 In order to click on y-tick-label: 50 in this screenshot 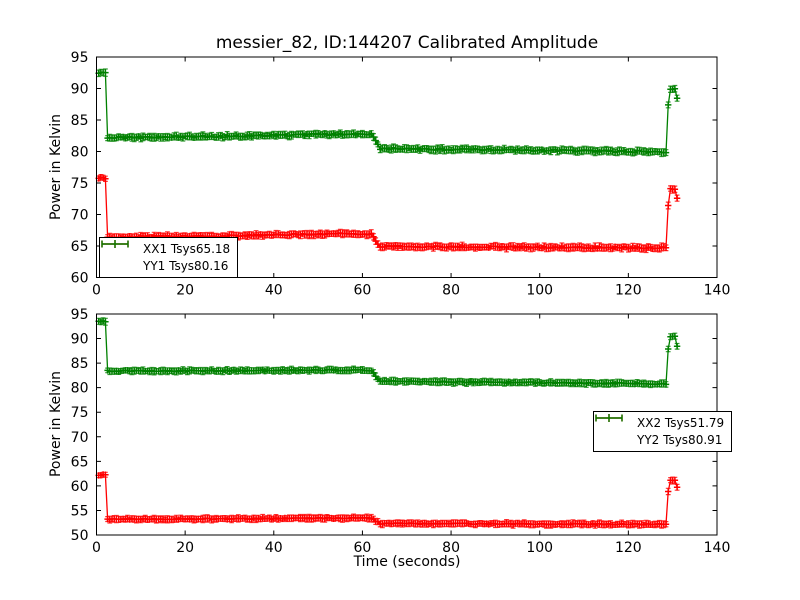, I will do `click(80, 536)`.